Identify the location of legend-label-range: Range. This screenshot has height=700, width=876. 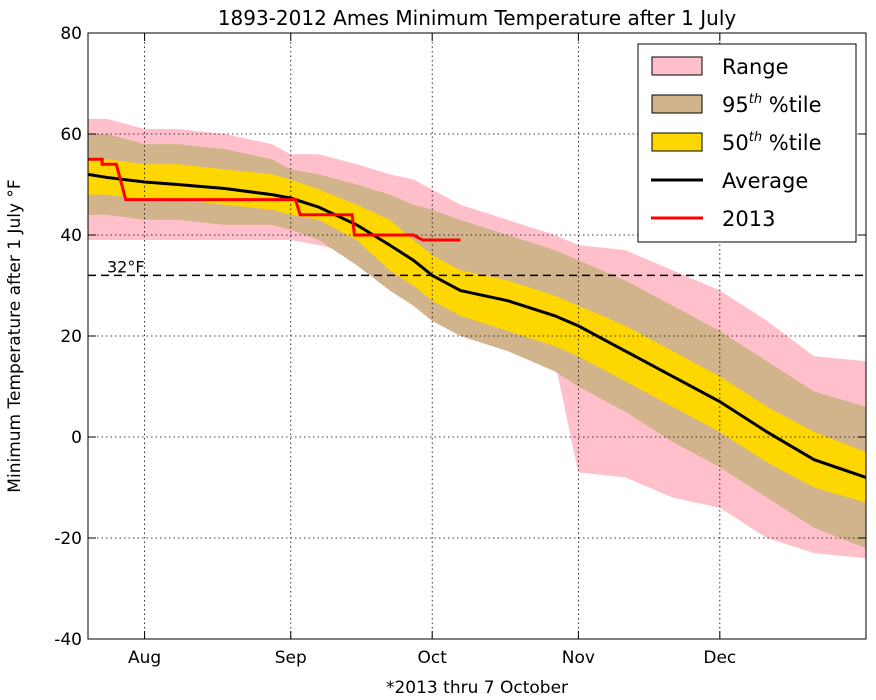
(755, 67).